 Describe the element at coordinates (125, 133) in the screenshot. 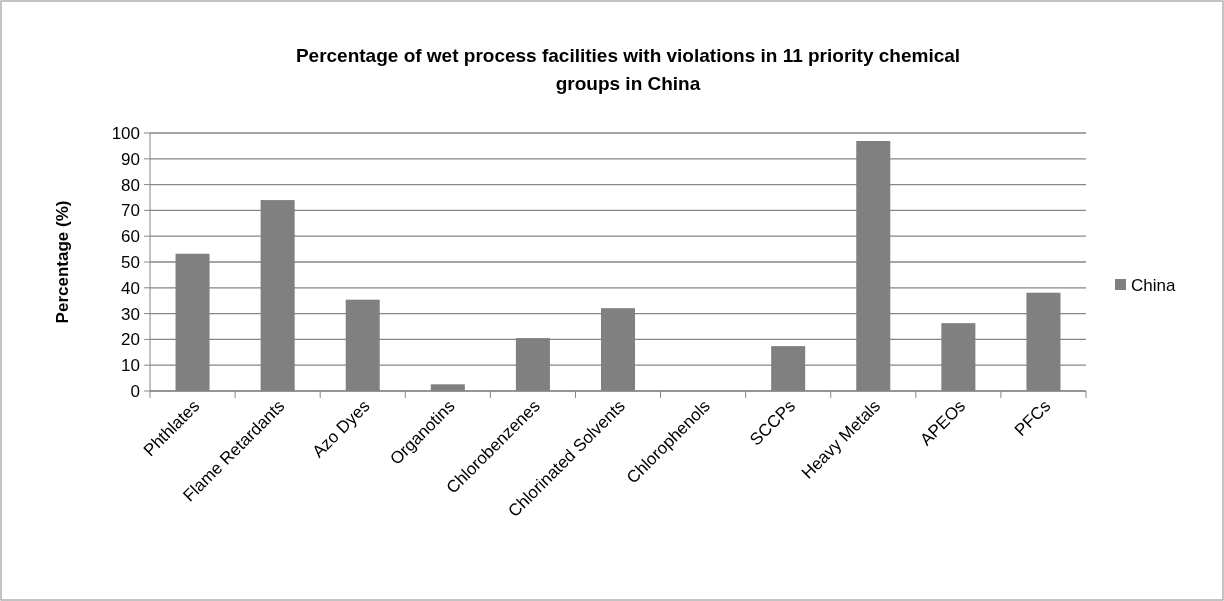

I see `y-tick-label: 100` at that location.